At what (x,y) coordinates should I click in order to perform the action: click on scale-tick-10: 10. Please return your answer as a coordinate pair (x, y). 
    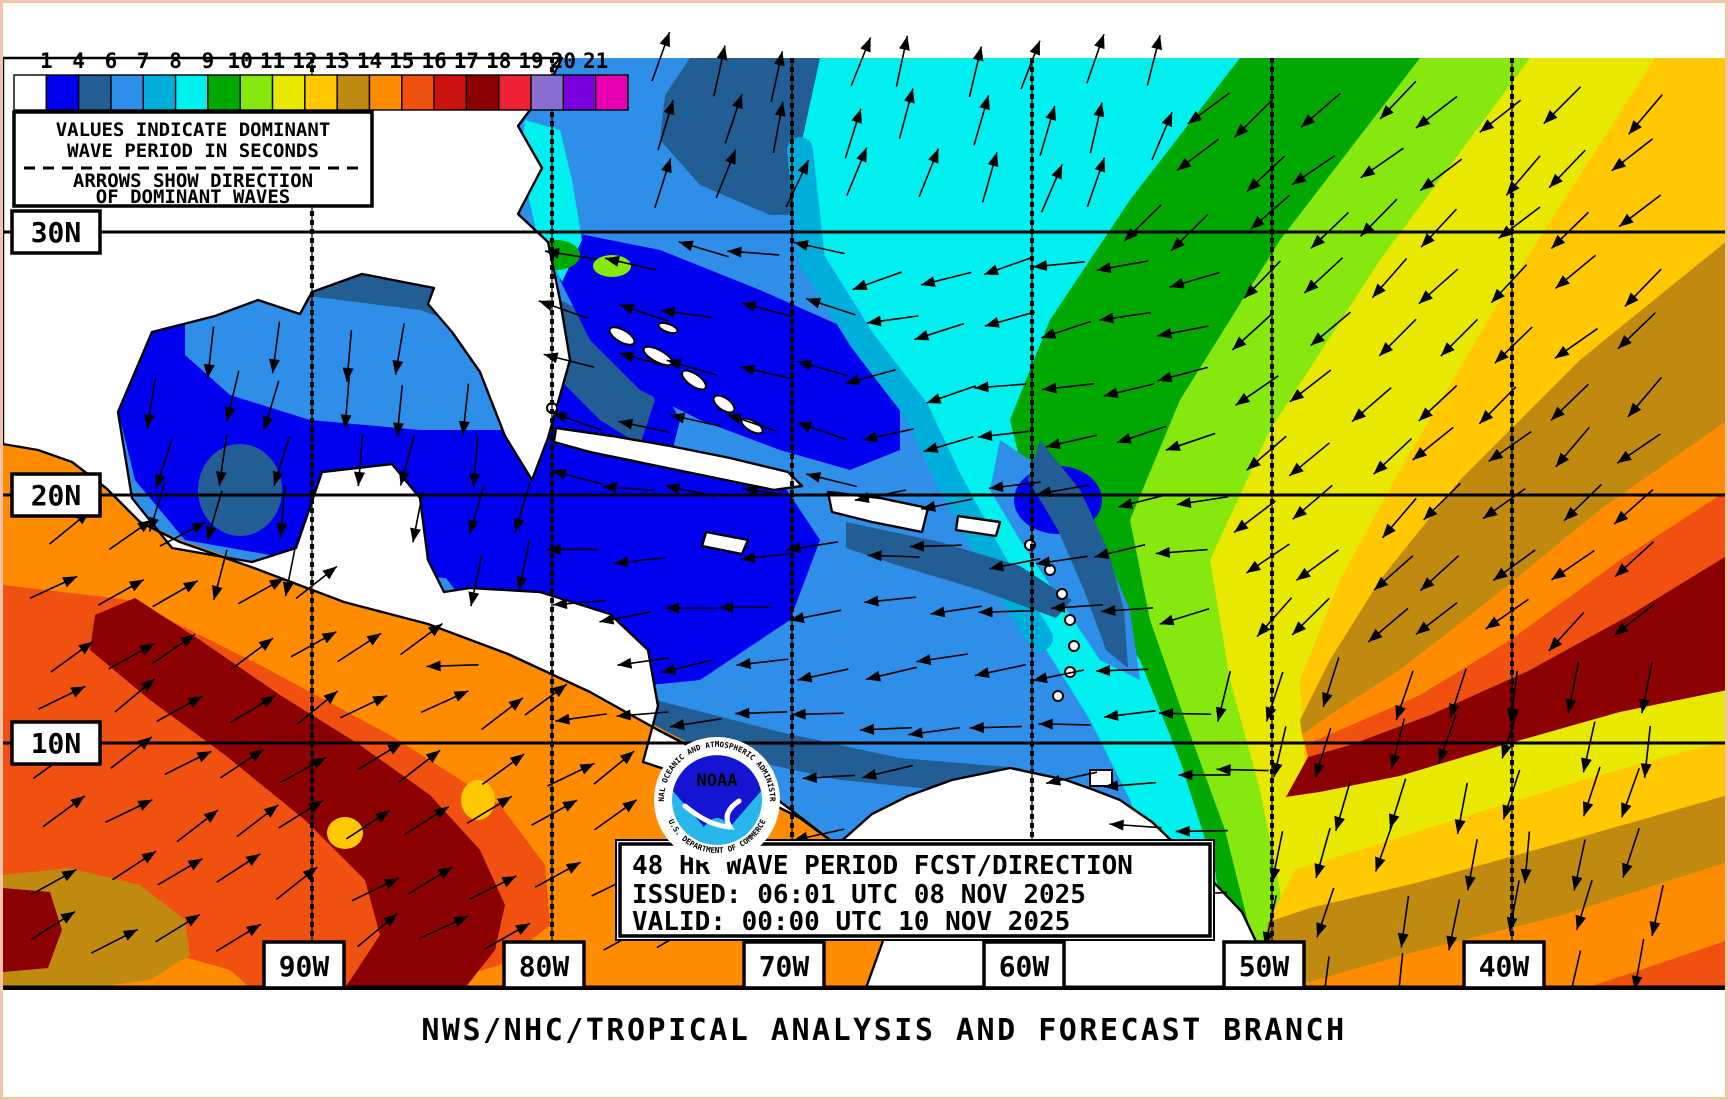
    Looking at the image, I should click on (240, 61).